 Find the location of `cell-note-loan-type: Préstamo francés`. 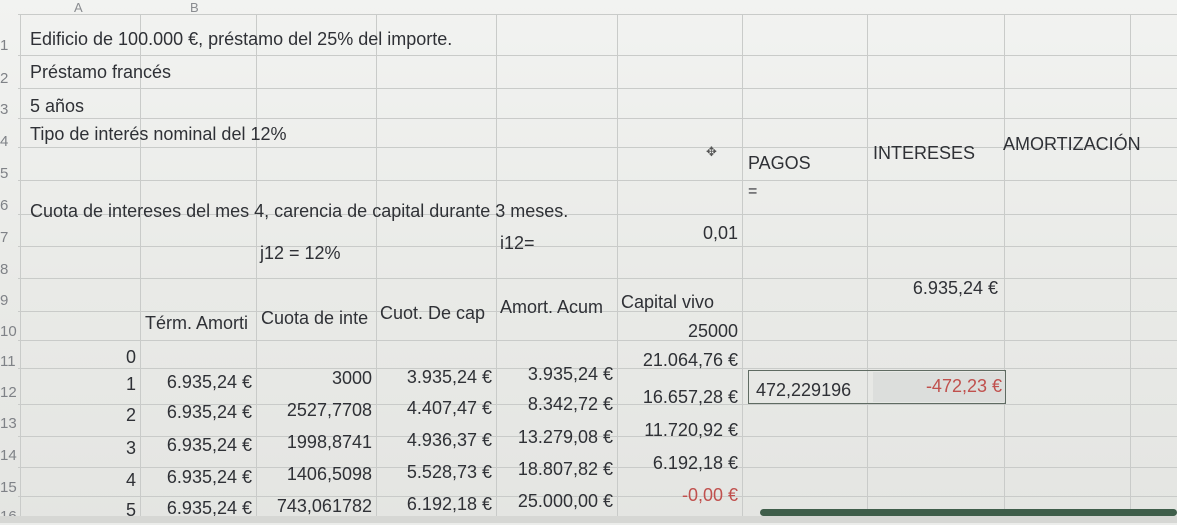

cell-note-loan-type: Préstamo francés is located at coordinates (101, 72).